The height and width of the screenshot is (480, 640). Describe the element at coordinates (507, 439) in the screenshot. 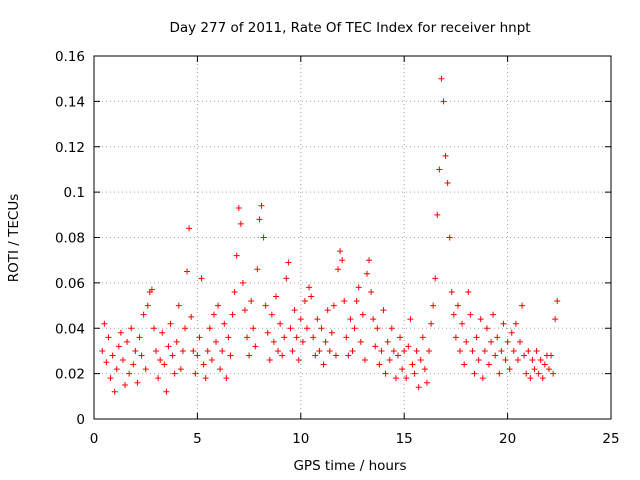

I see `x-tick-label: 20` at that location.